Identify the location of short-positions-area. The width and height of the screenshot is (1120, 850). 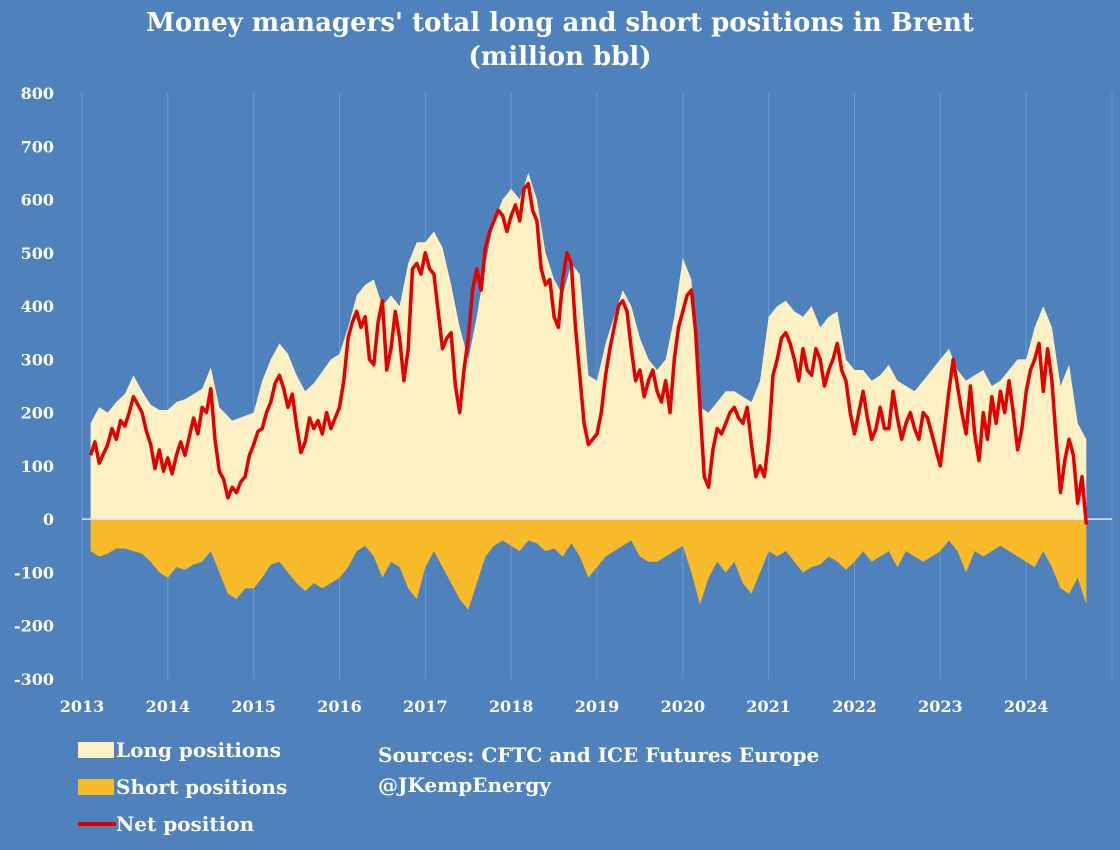
(588, 564).